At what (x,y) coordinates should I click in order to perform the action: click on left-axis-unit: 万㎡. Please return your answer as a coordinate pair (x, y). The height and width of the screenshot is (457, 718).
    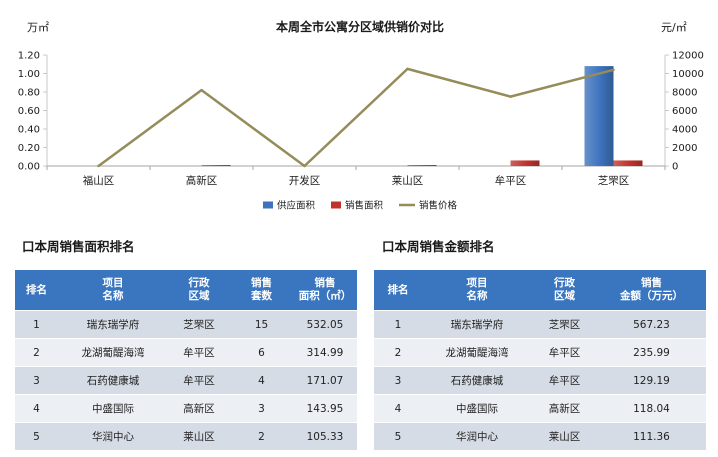
    Looking at the image, I should click on (38, 27).